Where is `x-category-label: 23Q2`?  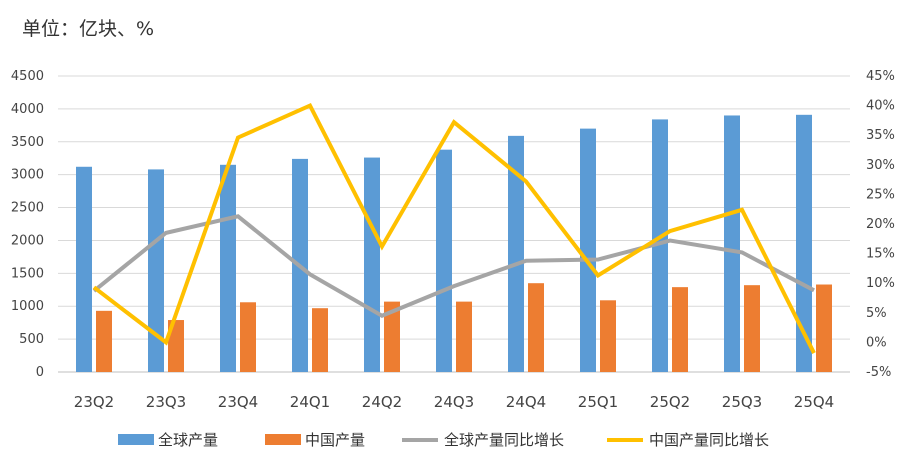 x-category-label: 23Q2 is located at coordinates (94, 402).